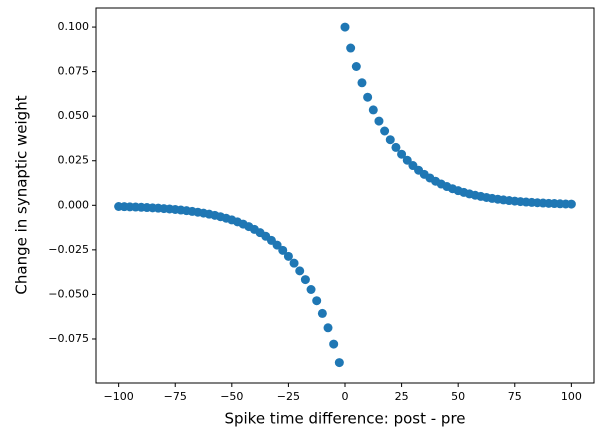 The width and height of the screenshot is (602, 439). I want to click on x-tick-label: −50, so click(231, 396).